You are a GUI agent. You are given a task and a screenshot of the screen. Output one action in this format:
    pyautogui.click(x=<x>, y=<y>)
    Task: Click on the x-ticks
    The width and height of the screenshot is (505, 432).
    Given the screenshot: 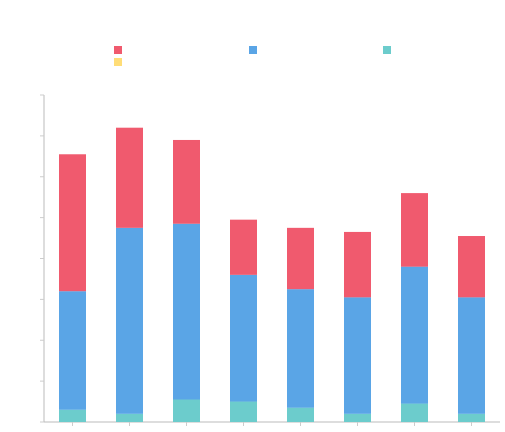 What is the action you would take?
    pyautogui.click(x=272, y=424)
    